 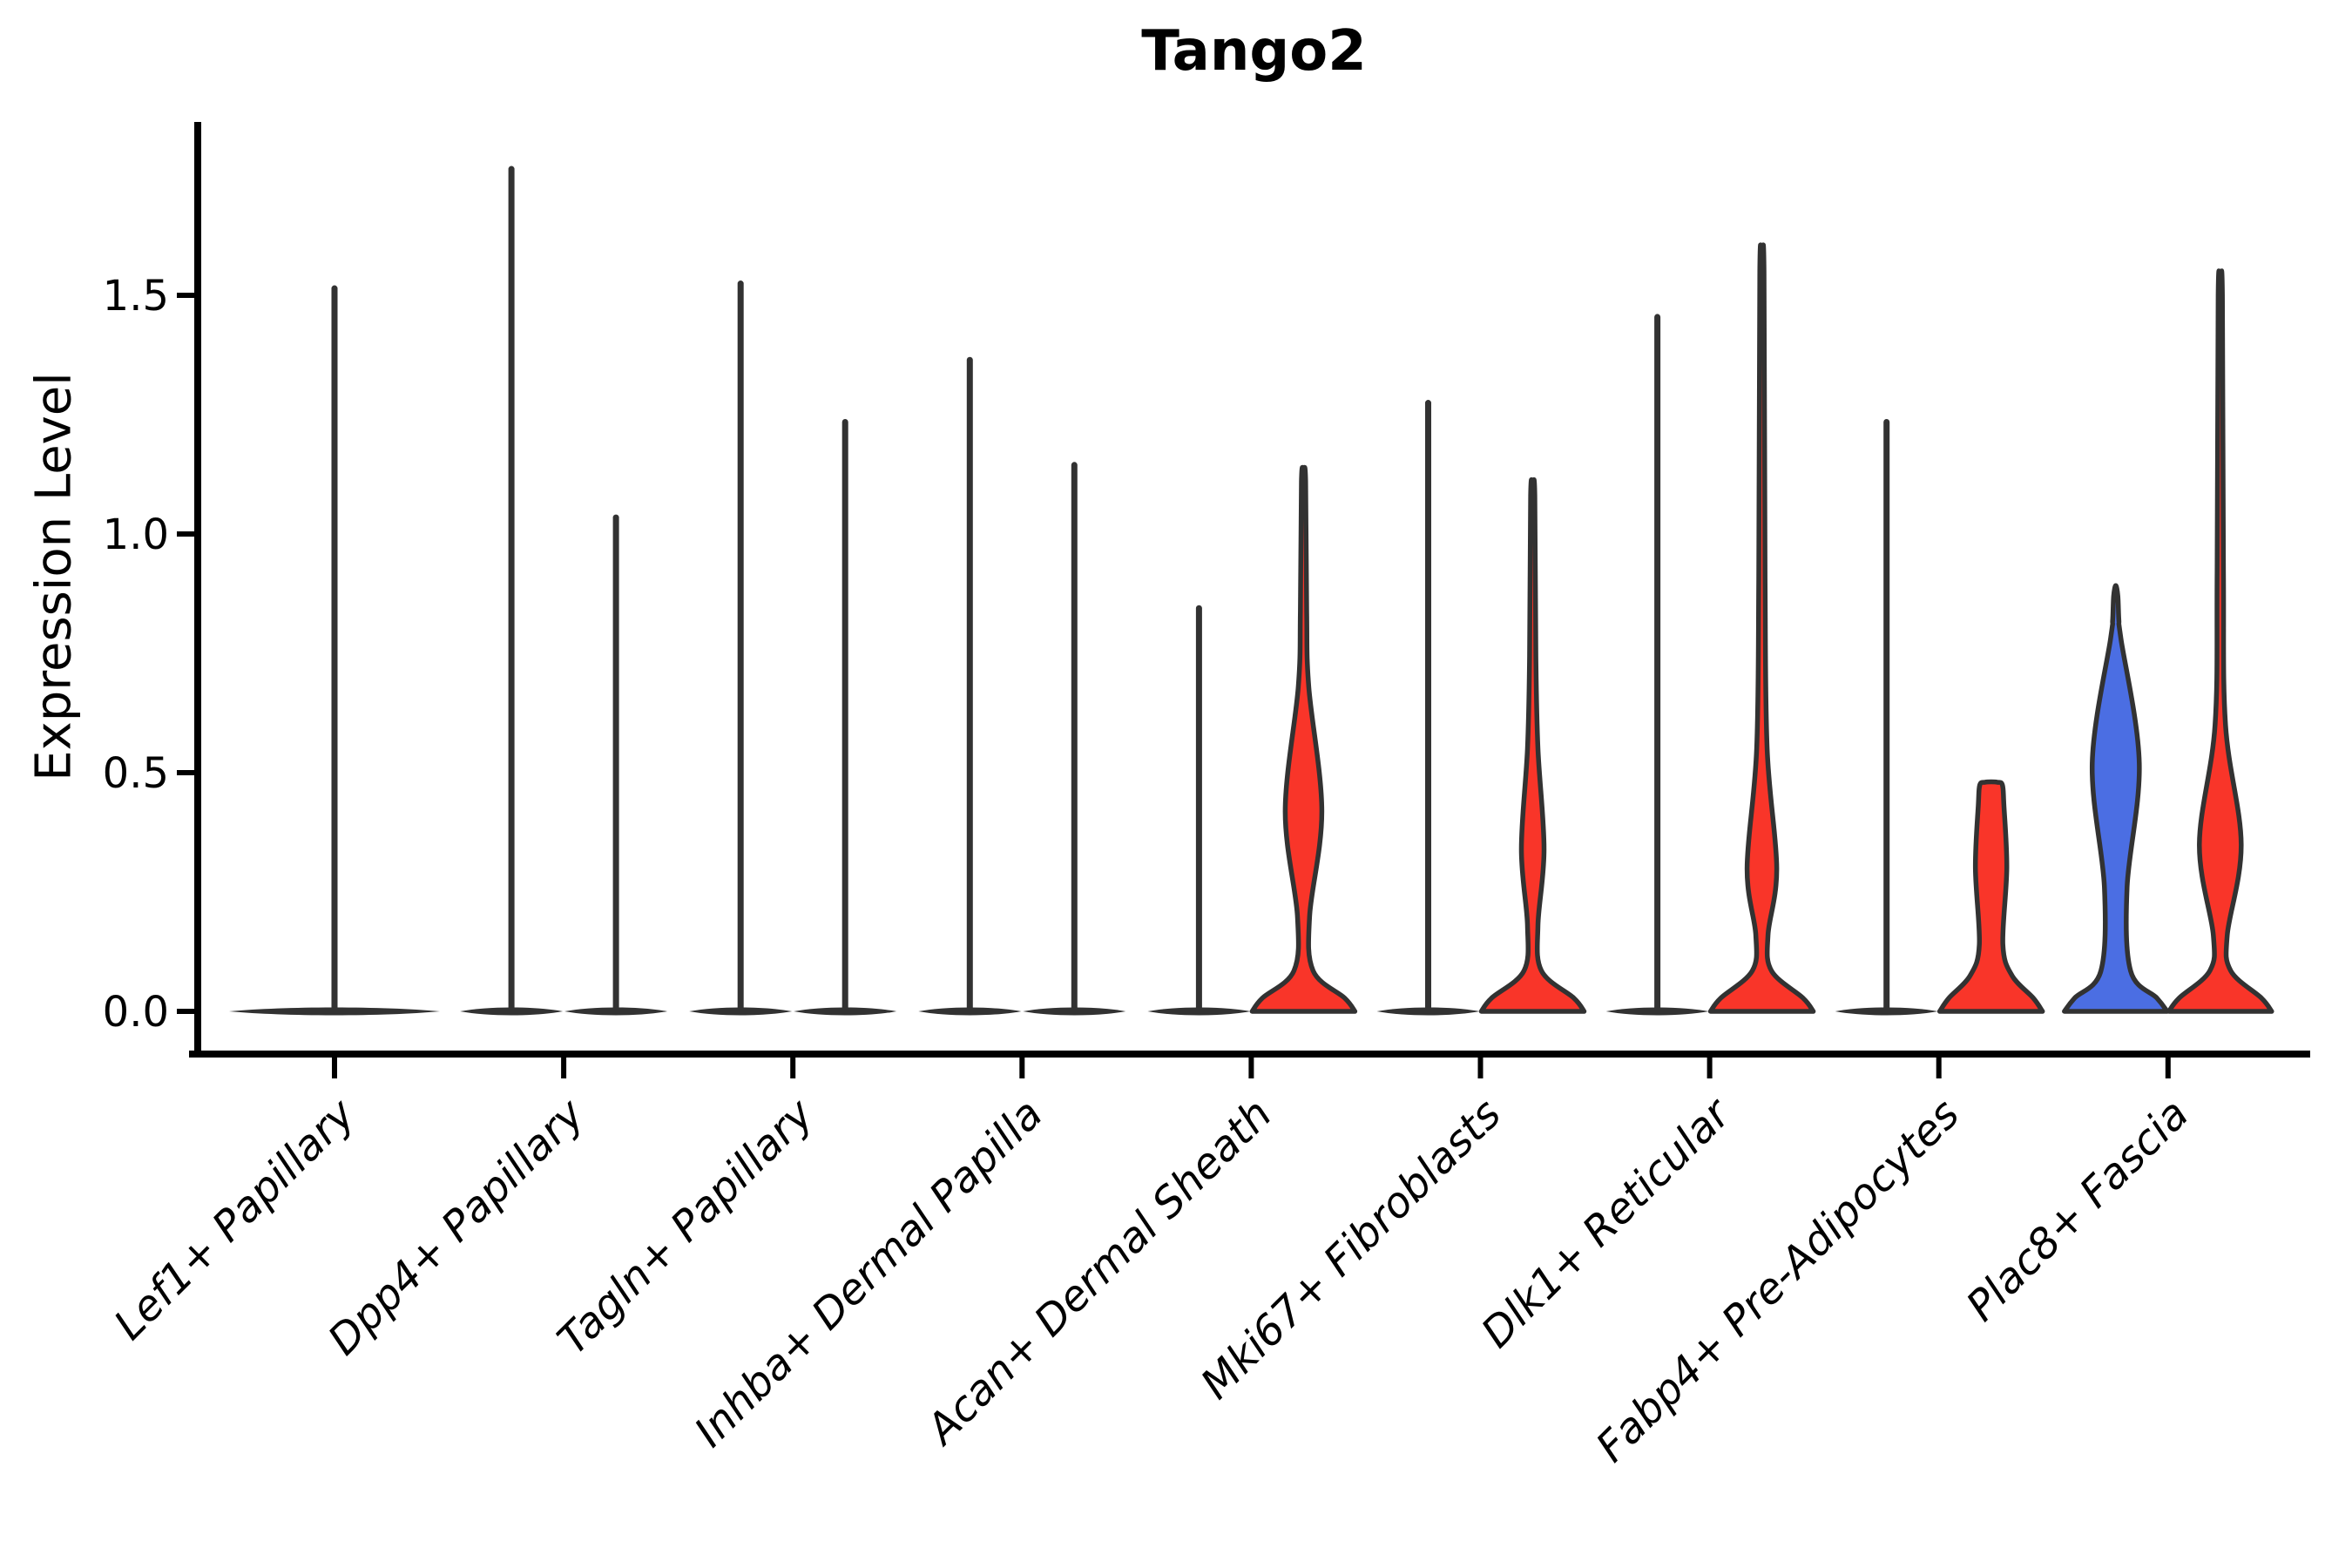 What do you see at coordinates (136, 773) in the screenshot?
I see `y-tick-label: 0.5` at bounding box center [136, 773].